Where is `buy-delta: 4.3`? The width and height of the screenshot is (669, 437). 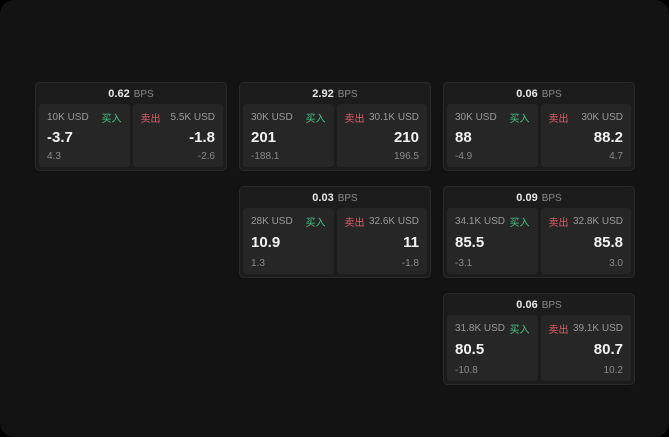
buy-delta: 4.3 is located at coordinates (54, 156).